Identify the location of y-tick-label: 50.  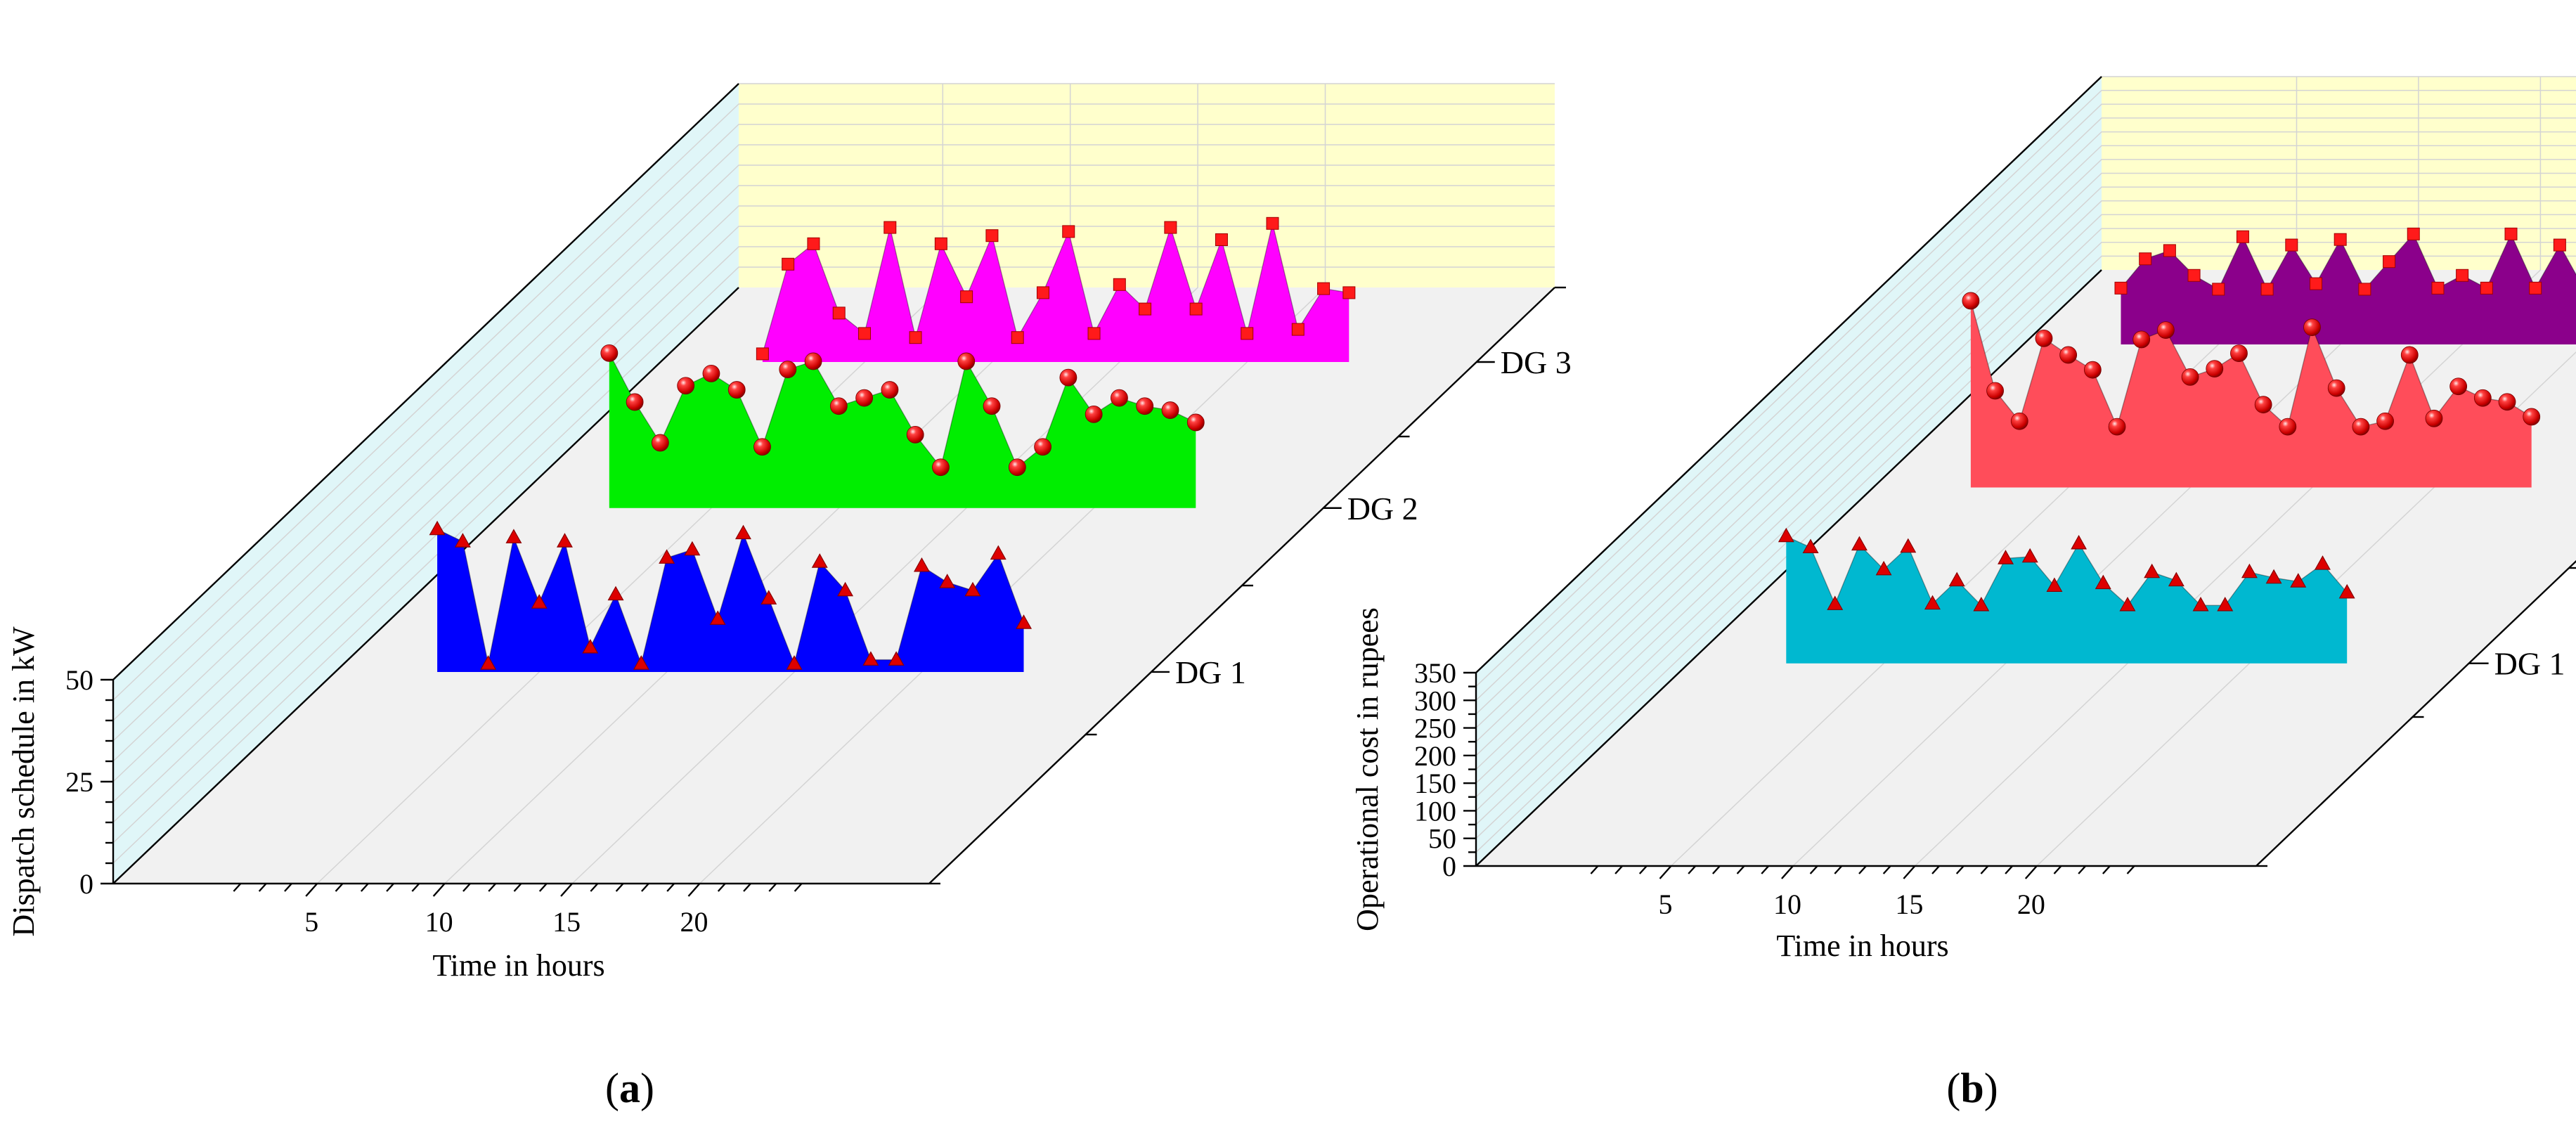
(1442, 839).